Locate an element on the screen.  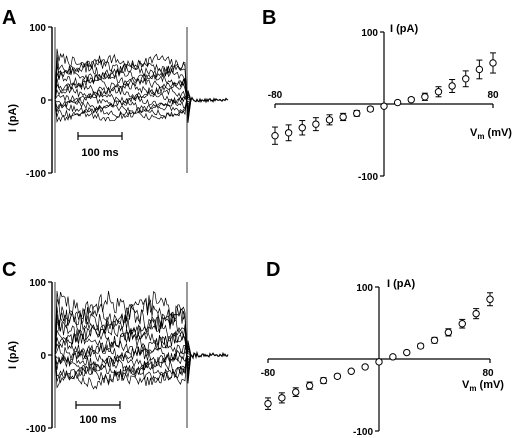
panel-a-ytick-label: -100 is located at coordinates (36, 174).